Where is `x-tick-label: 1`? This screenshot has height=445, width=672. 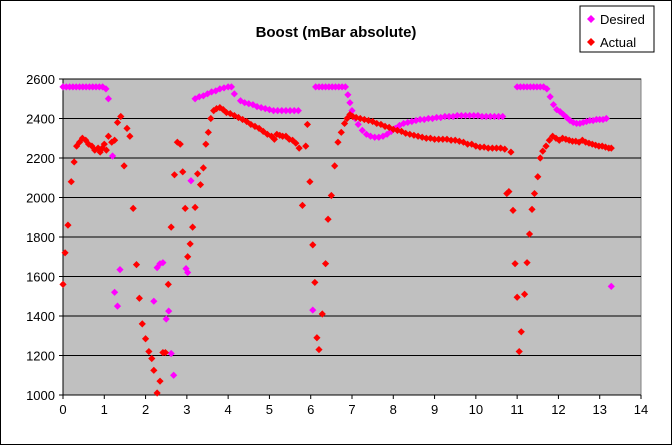 x-tick-label: 1 is located at coordinates (104, 409).